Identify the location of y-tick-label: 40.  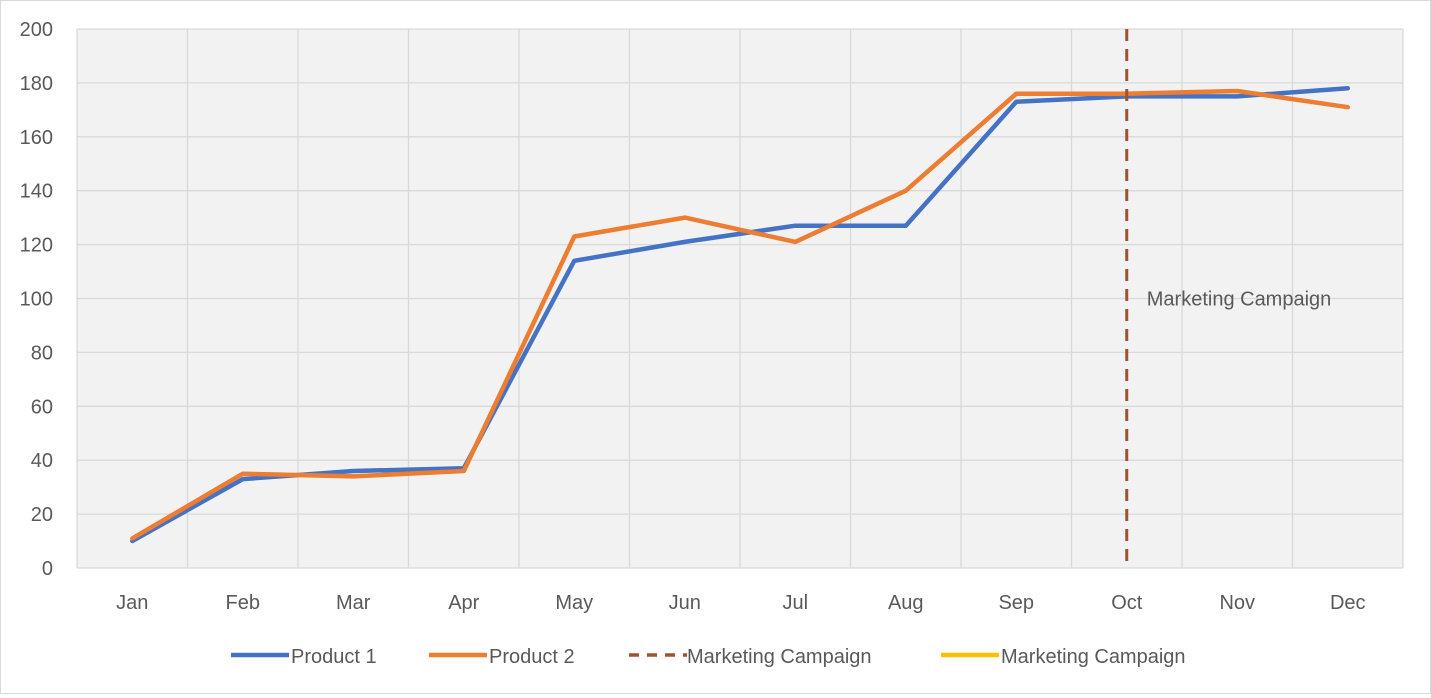
(42, 461).